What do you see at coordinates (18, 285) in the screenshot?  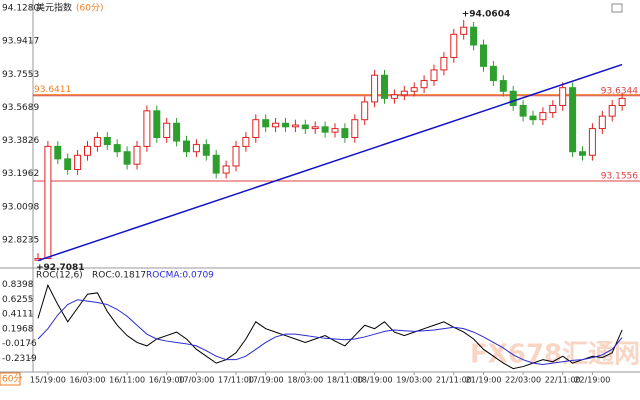 I see `y-tick-label: 0.8398` at bounding box center [18, 285].